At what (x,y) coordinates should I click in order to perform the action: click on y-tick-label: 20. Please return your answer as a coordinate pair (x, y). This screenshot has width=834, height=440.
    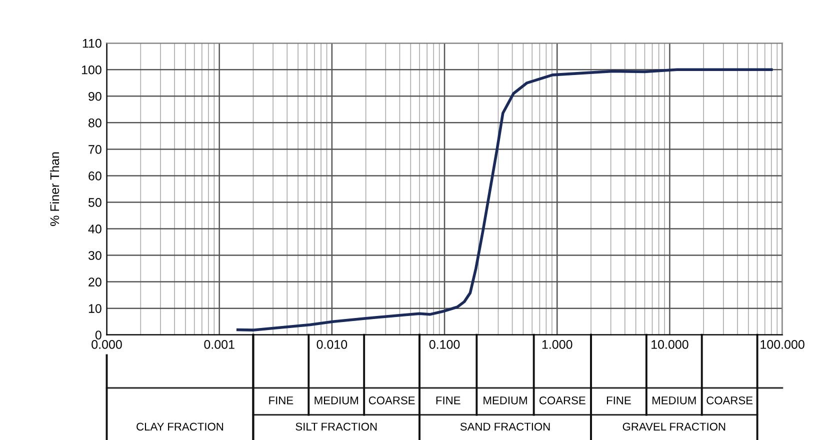
    Looking at the image, I should click on (95, 282).